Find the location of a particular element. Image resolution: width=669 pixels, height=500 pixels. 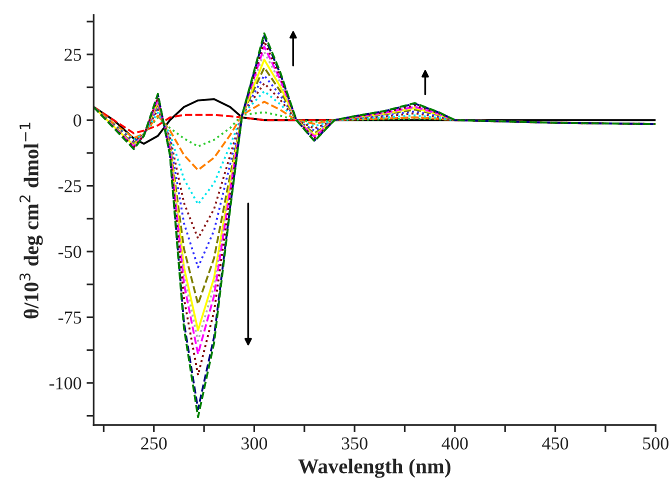

x-axis-title: Wavelength (nm) is located at coordinates (374, 468).